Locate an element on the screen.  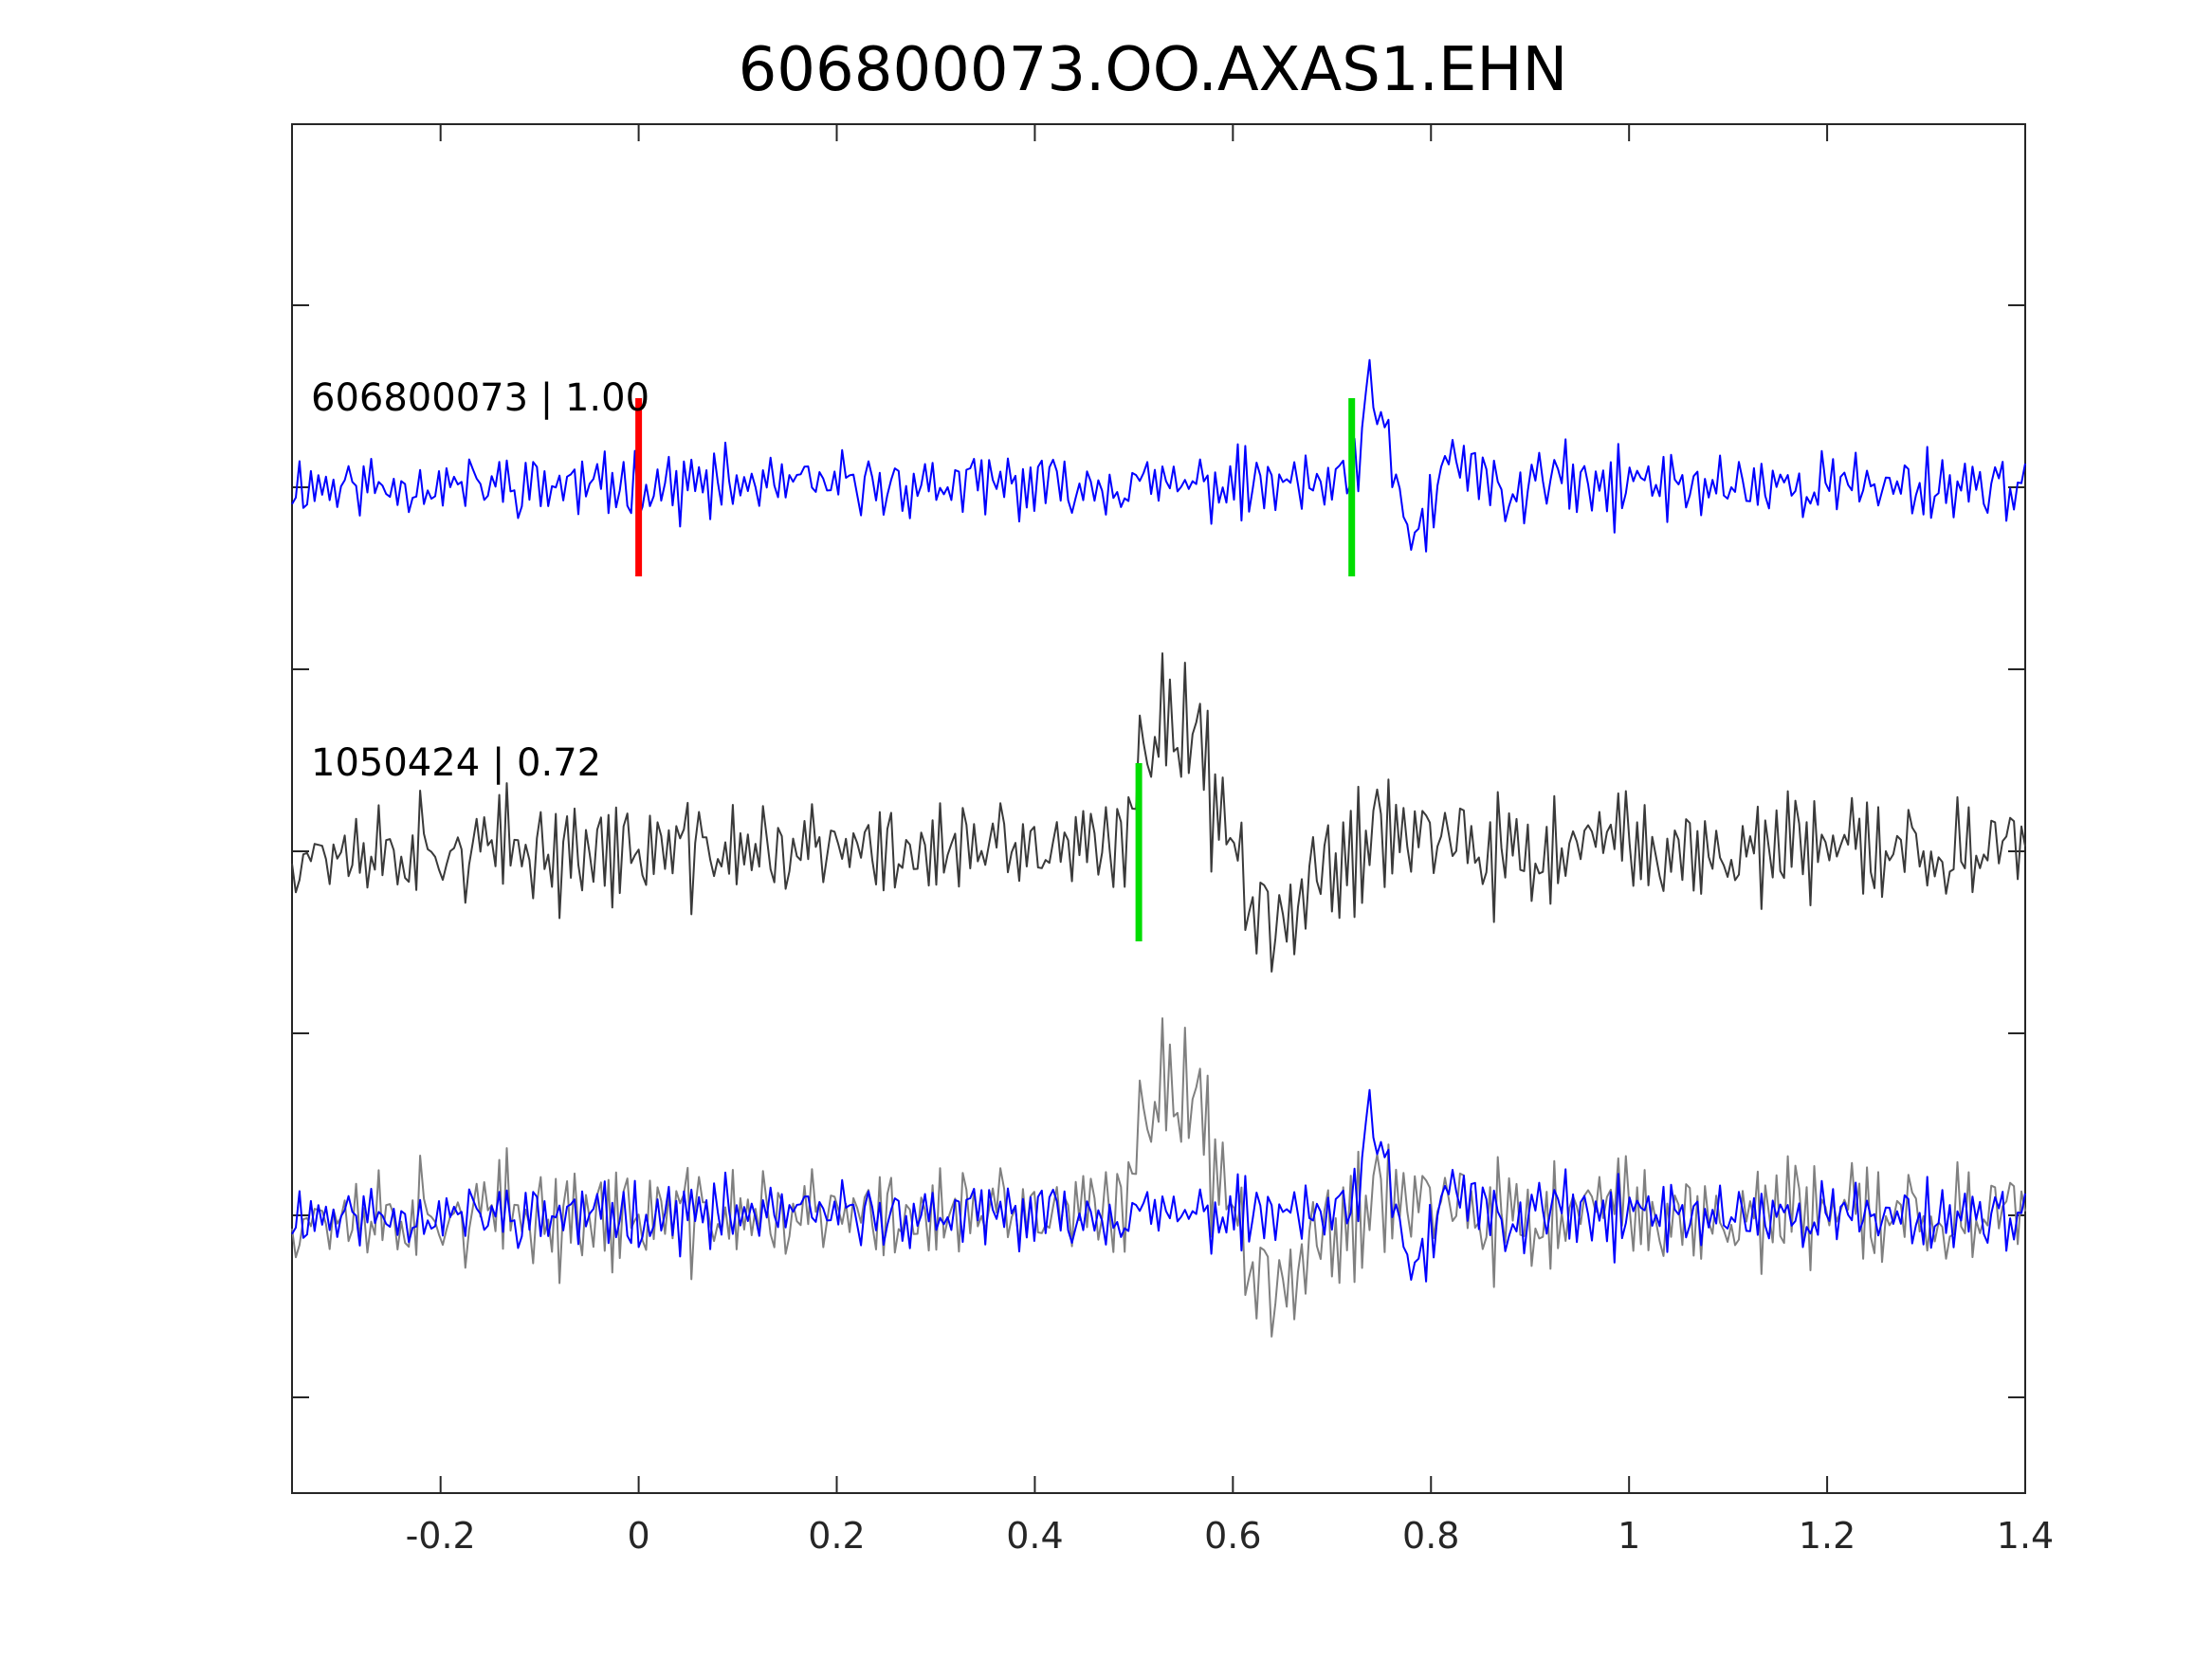
x-tick-label: 0 is located at coordinates (639, 1536).